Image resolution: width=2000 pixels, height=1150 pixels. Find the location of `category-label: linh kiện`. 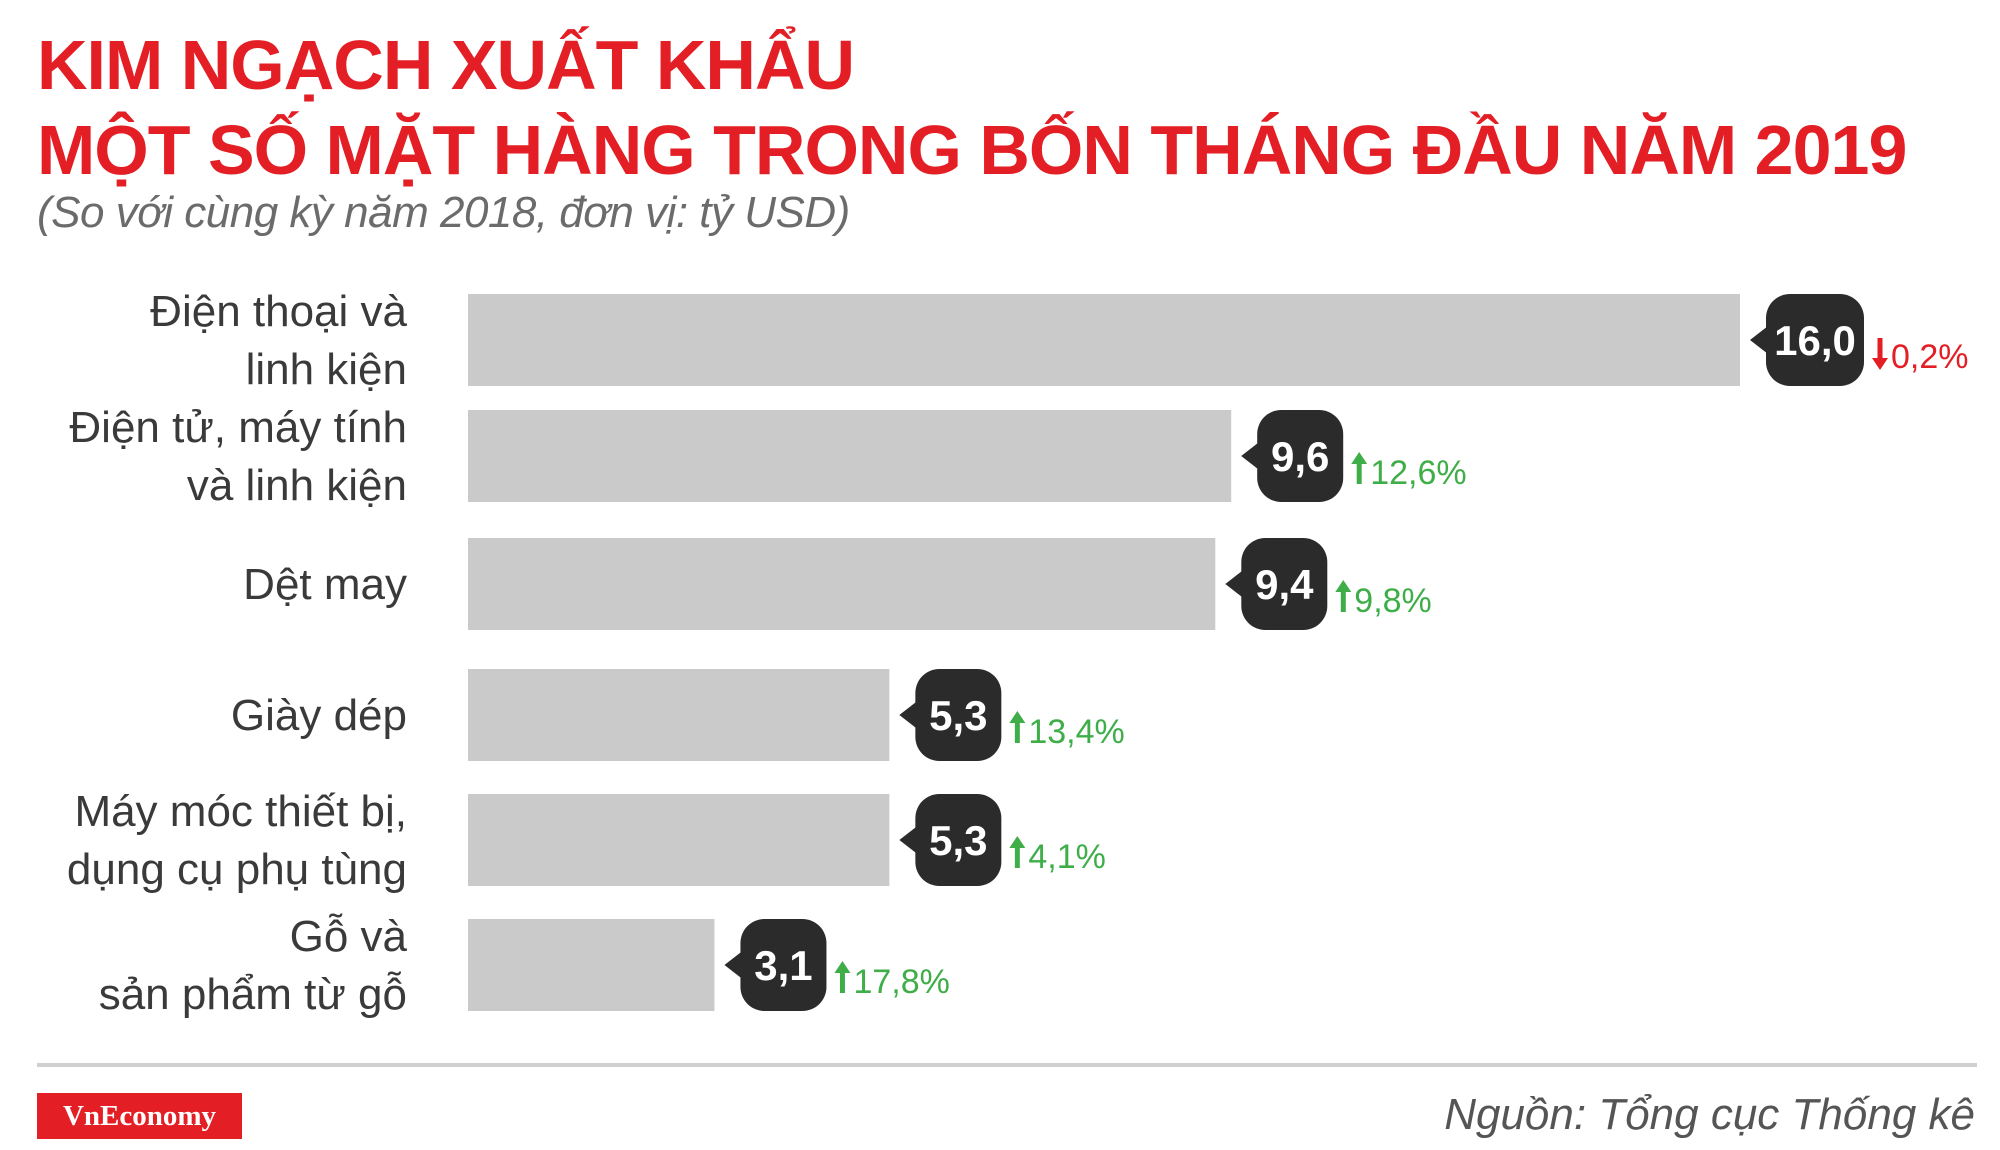

category-label: linh kiện is located at coordinates (326, 369).